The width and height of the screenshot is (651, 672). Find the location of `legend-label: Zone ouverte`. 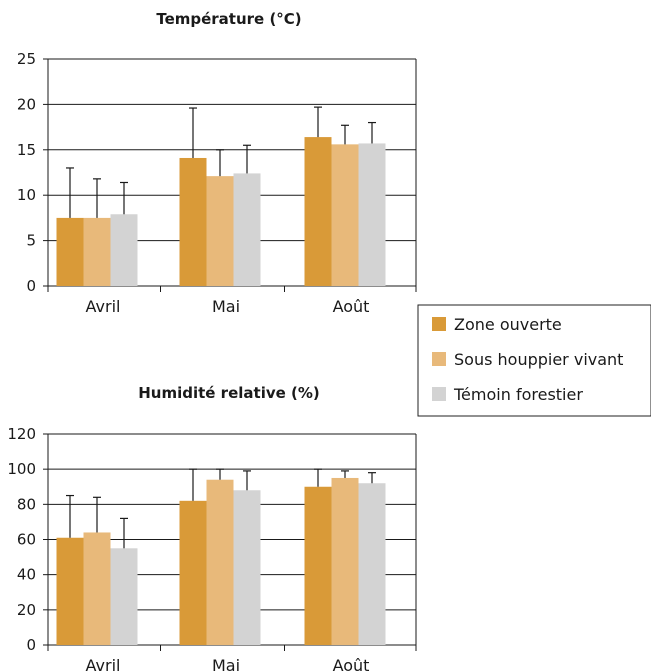

legend-label: Zone ouverte is located at coordinates (508, 324).